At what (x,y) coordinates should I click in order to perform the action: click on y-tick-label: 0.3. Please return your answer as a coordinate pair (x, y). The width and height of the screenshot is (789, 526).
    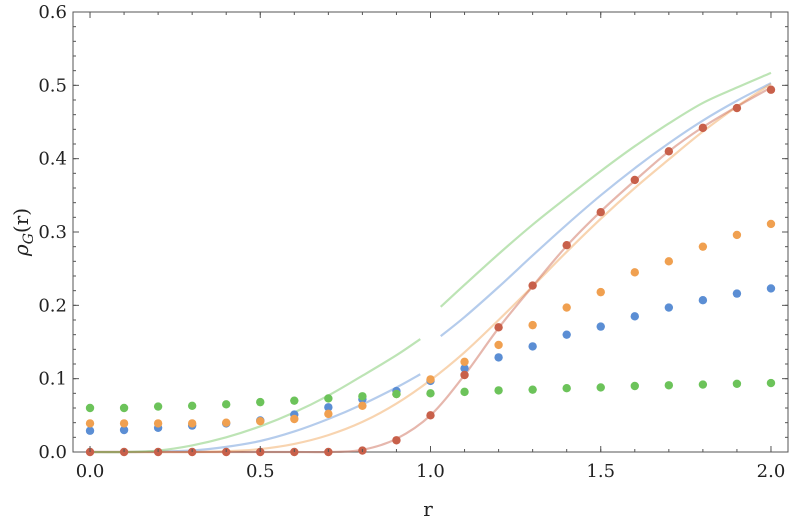
    Looking at the image, I should click on (52, 232).